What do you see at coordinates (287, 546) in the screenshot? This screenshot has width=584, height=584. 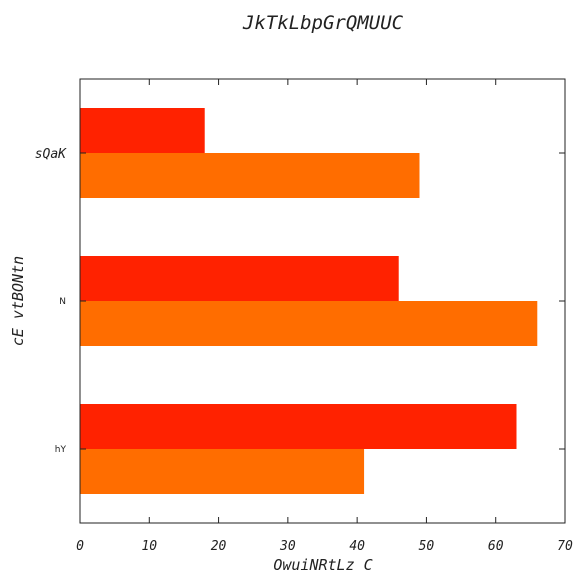 I see `x-tick-label-30: 30` at bounding box center [287, 546].